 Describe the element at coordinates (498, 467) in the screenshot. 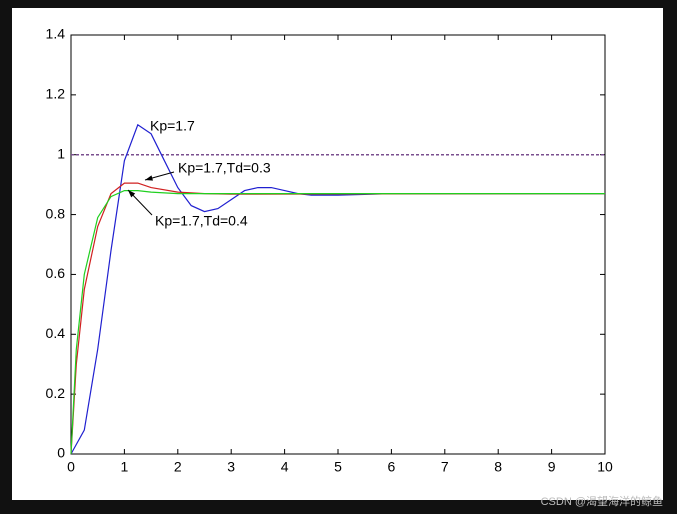

I see `x-tick-label: 8` at that location.